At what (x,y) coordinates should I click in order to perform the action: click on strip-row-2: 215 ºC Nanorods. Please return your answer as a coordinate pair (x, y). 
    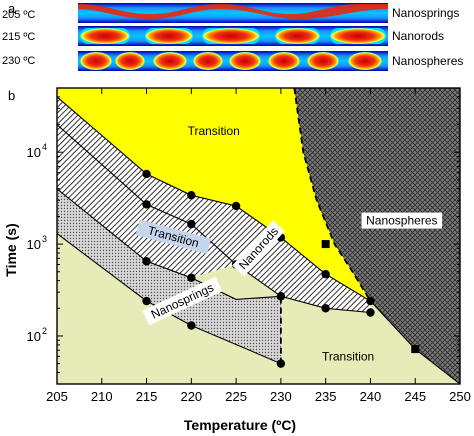
    Looking at the image, I should click on (223, 36).